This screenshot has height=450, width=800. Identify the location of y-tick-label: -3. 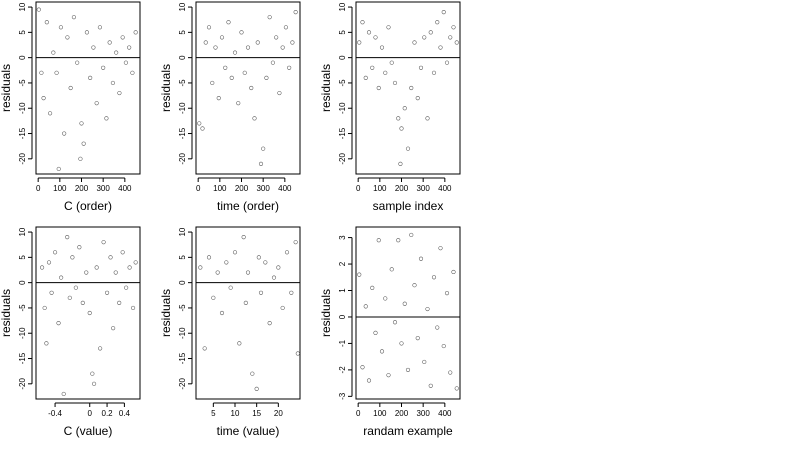
(342, 396).